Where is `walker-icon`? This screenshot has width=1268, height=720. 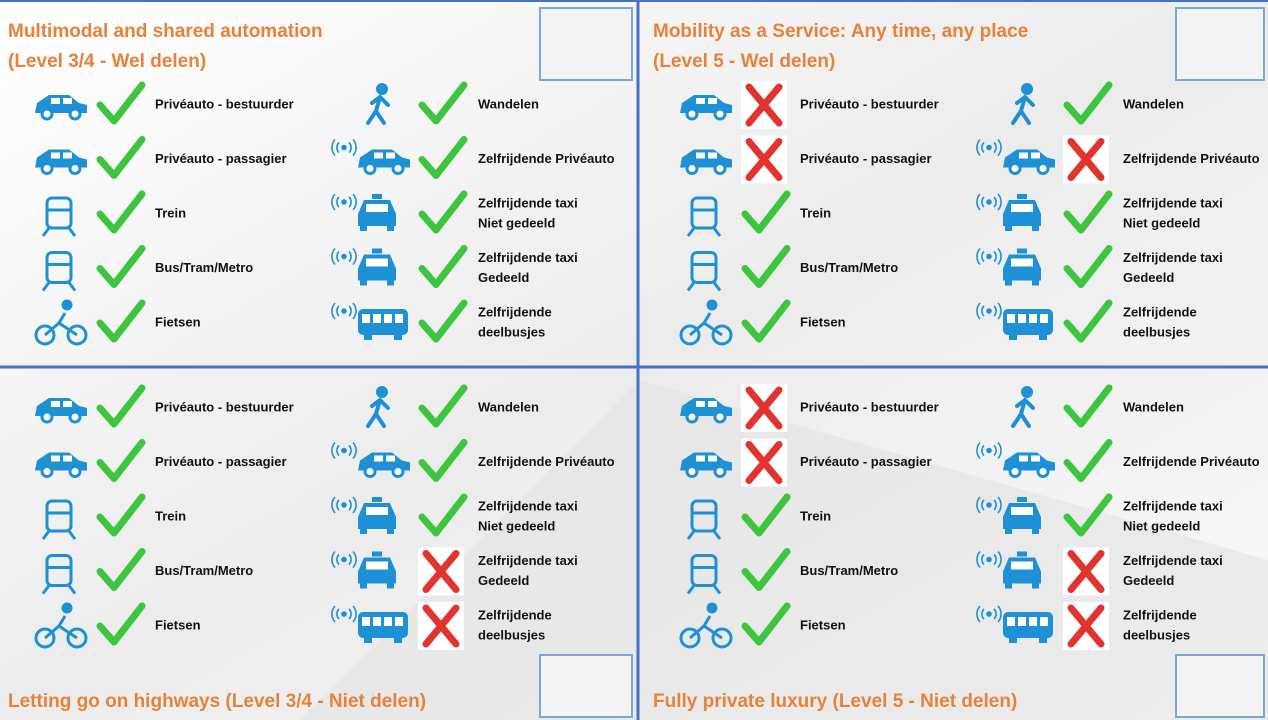 walker-icon is located at coordinates (378, 104).